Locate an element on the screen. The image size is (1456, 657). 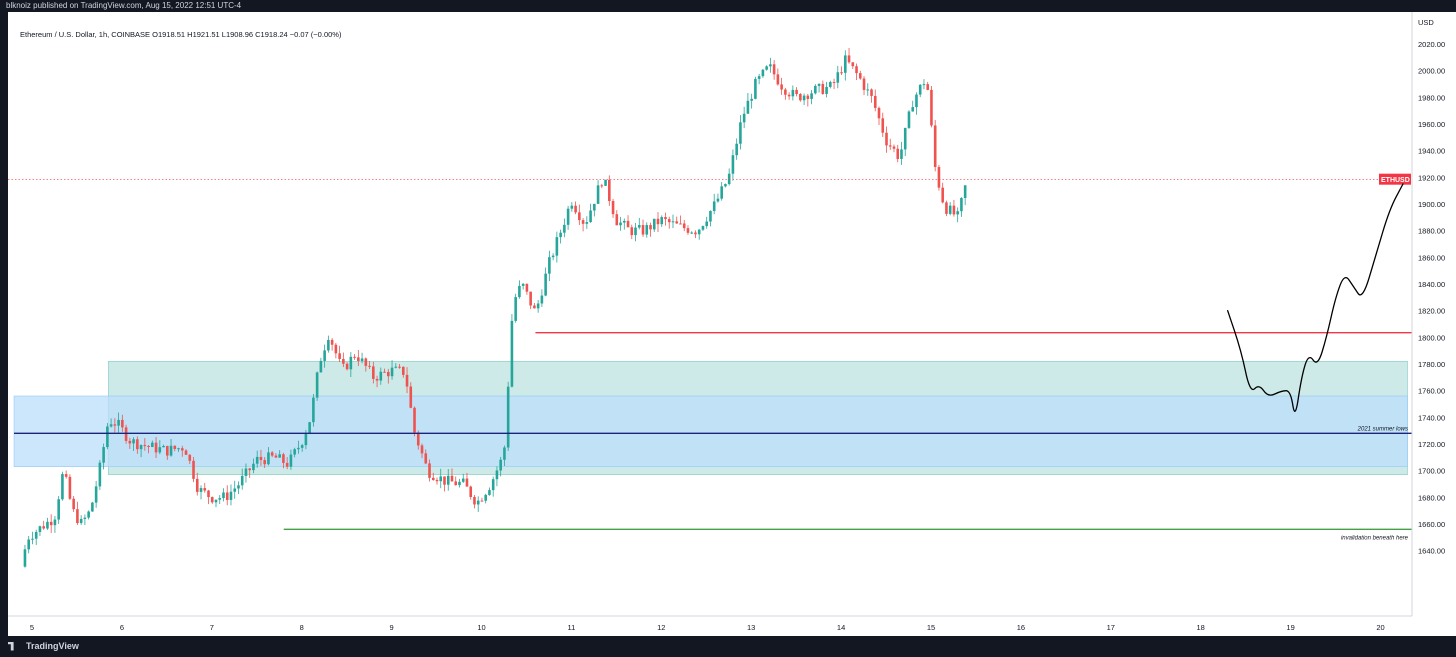
tradingview-logo: TradingView is located at coordinates (43, 646).